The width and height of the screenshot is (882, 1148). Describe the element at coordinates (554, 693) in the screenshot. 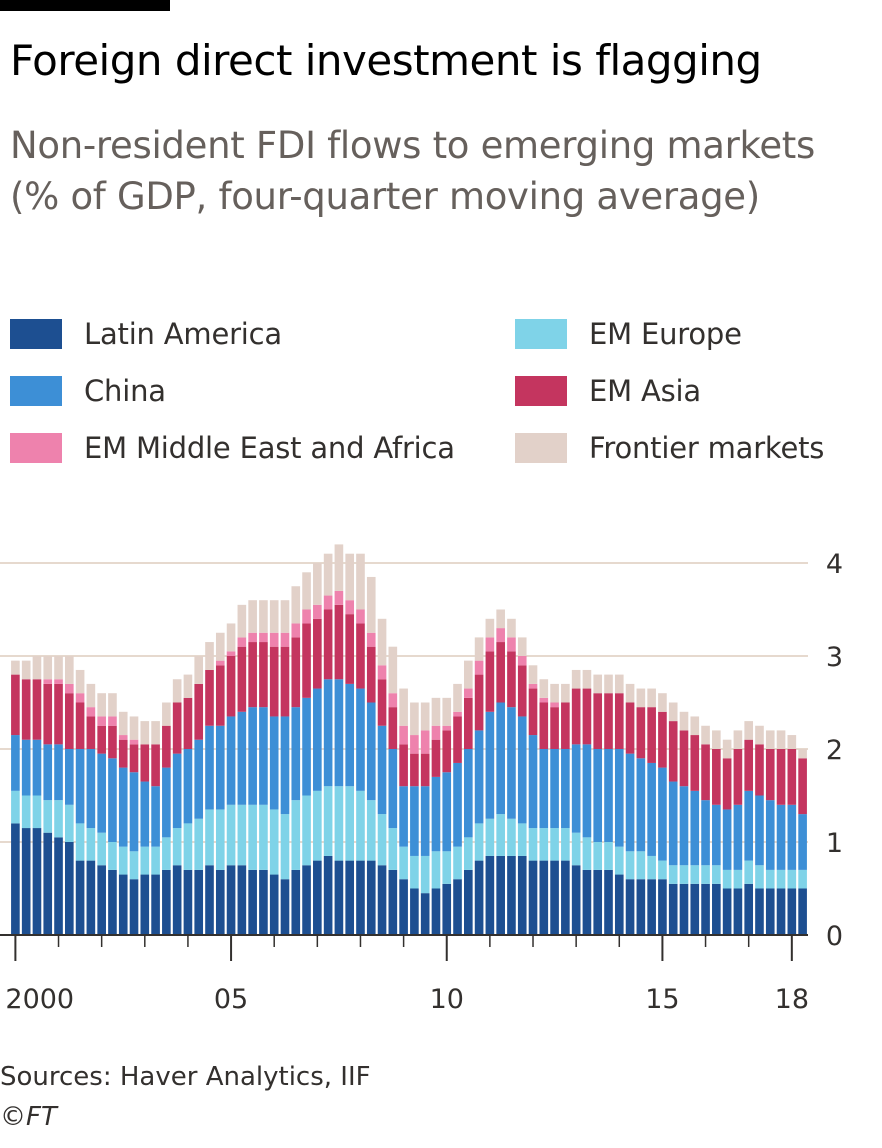

I see `bar-2012Q3-frontier-markets` at that location.